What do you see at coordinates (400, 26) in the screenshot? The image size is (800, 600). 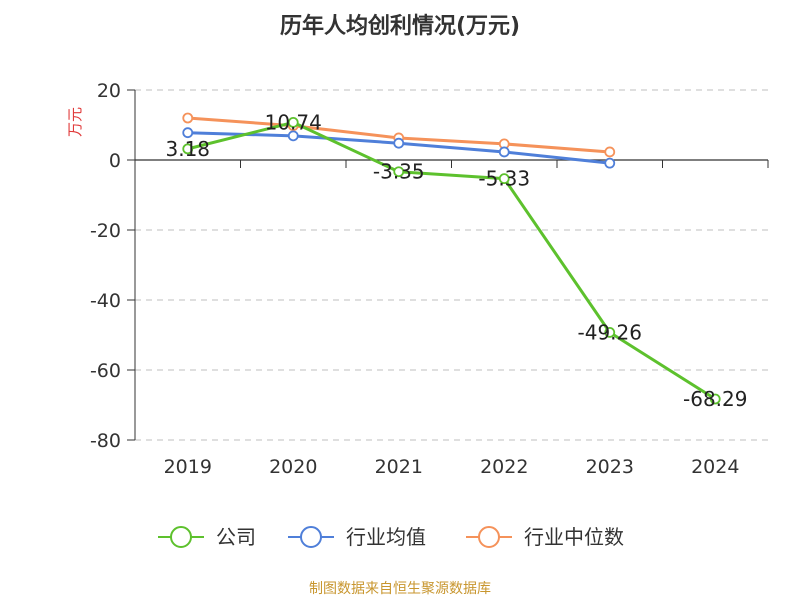 I see `chart-title: 历年人均创利情况(万元)` at bounding box center [400, 26].